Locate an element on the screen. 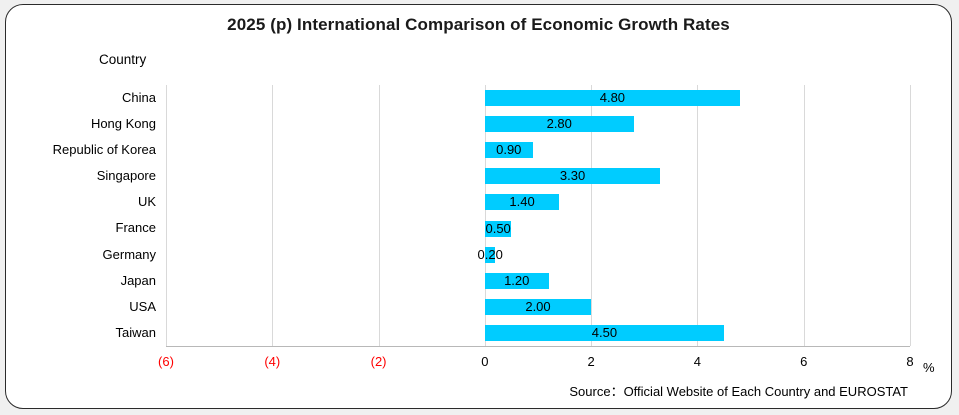 Image resolution: width=959 pixels, height=415 pixels. bar-usa is located at coordinates (538, 306).